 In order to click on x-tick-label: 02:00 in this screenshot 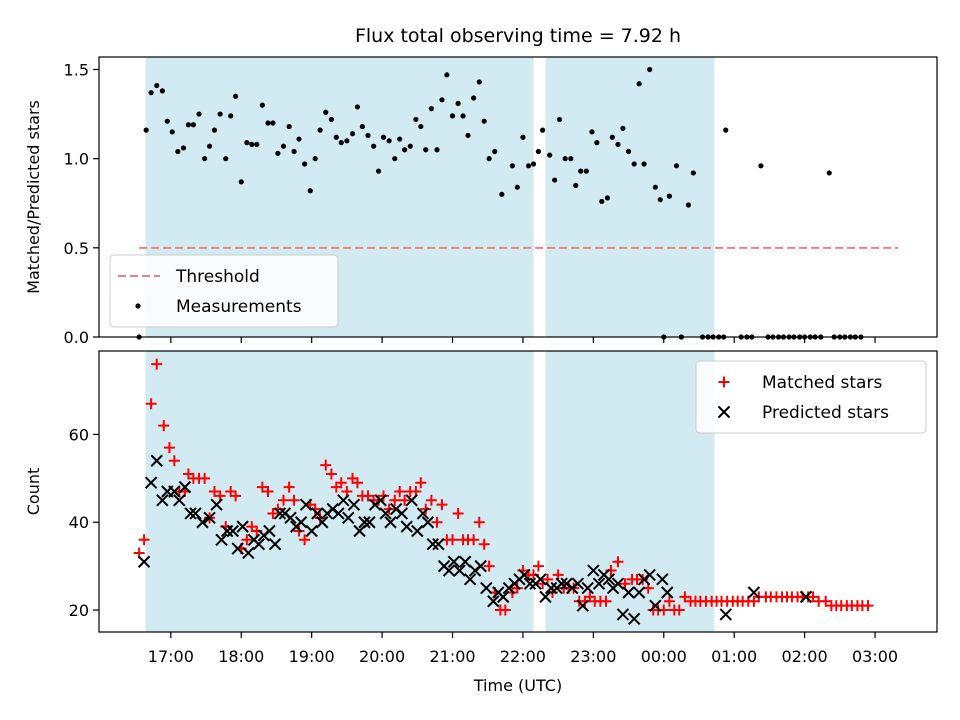, I will do `click(805, 656)`.